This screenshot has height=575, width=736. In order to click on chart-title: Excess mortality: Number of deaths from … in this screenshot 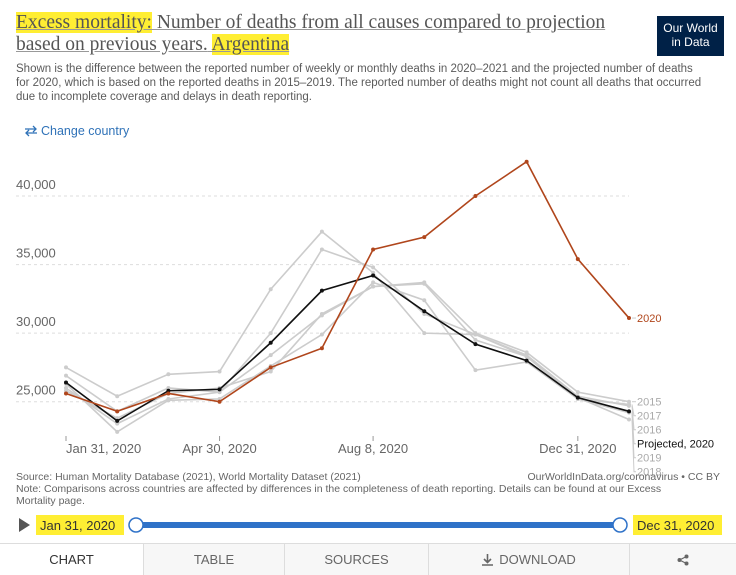, I will do `click(326, 34)`.